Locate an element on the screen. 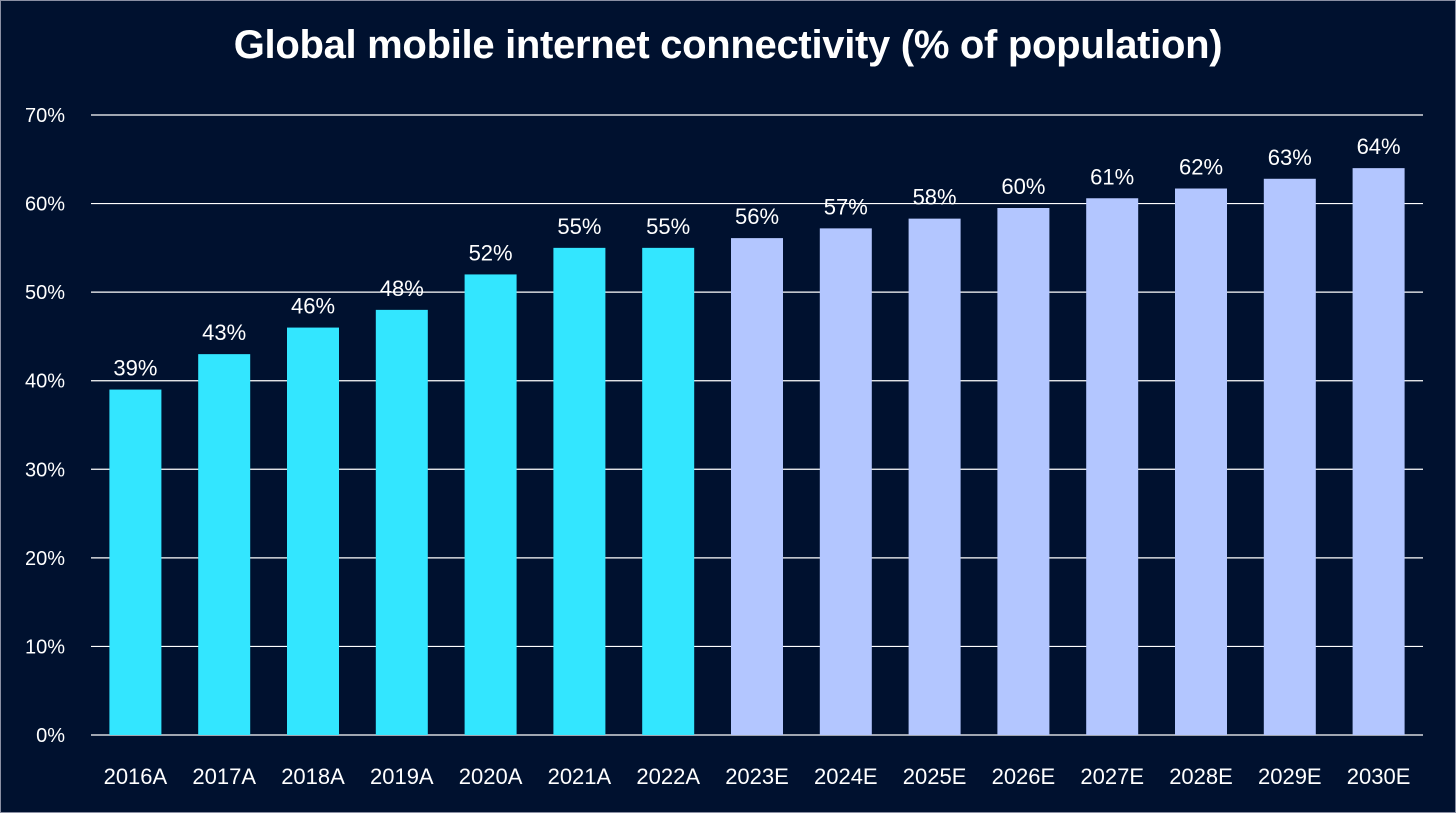 Image resolution: width=1456 pixels, height=813 pixels. data-label-2029E: 63% is located at coordinates (1290, 157).